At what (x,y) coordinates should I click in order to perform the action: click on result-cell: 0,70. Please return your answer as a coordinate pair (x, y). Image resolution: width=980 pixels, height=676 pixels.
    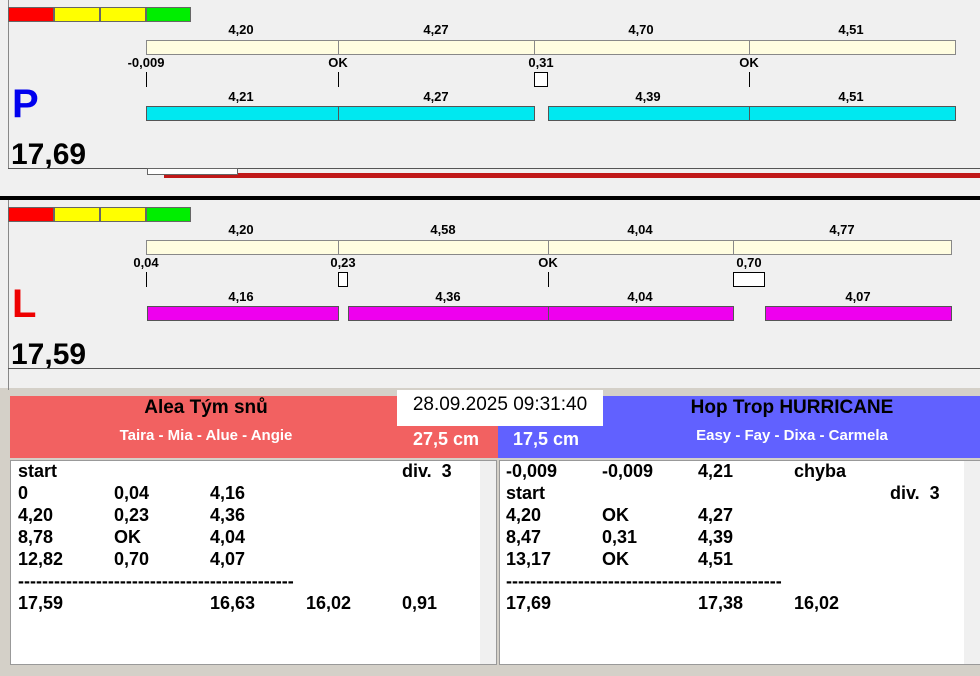
    Looking at the image, I should click on (132, 559).